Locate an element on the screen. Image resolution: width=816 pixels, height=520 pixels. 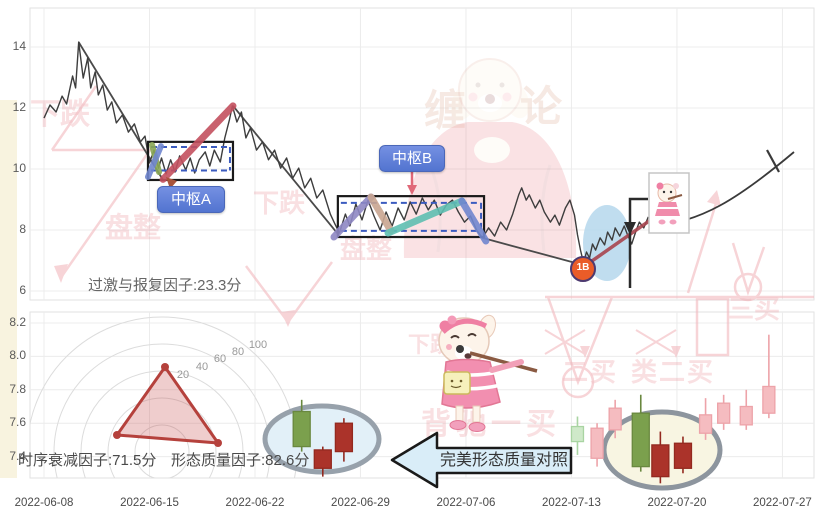
background-strip is located at coordinates (8, 289).